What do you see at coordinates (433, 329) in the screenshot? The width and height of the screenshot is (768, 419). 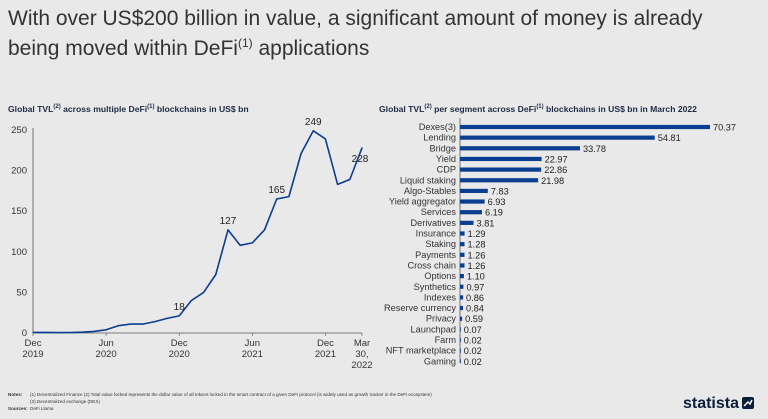 I see `bar-category-label-19: Launchpad` at bounding box center [433, 329].